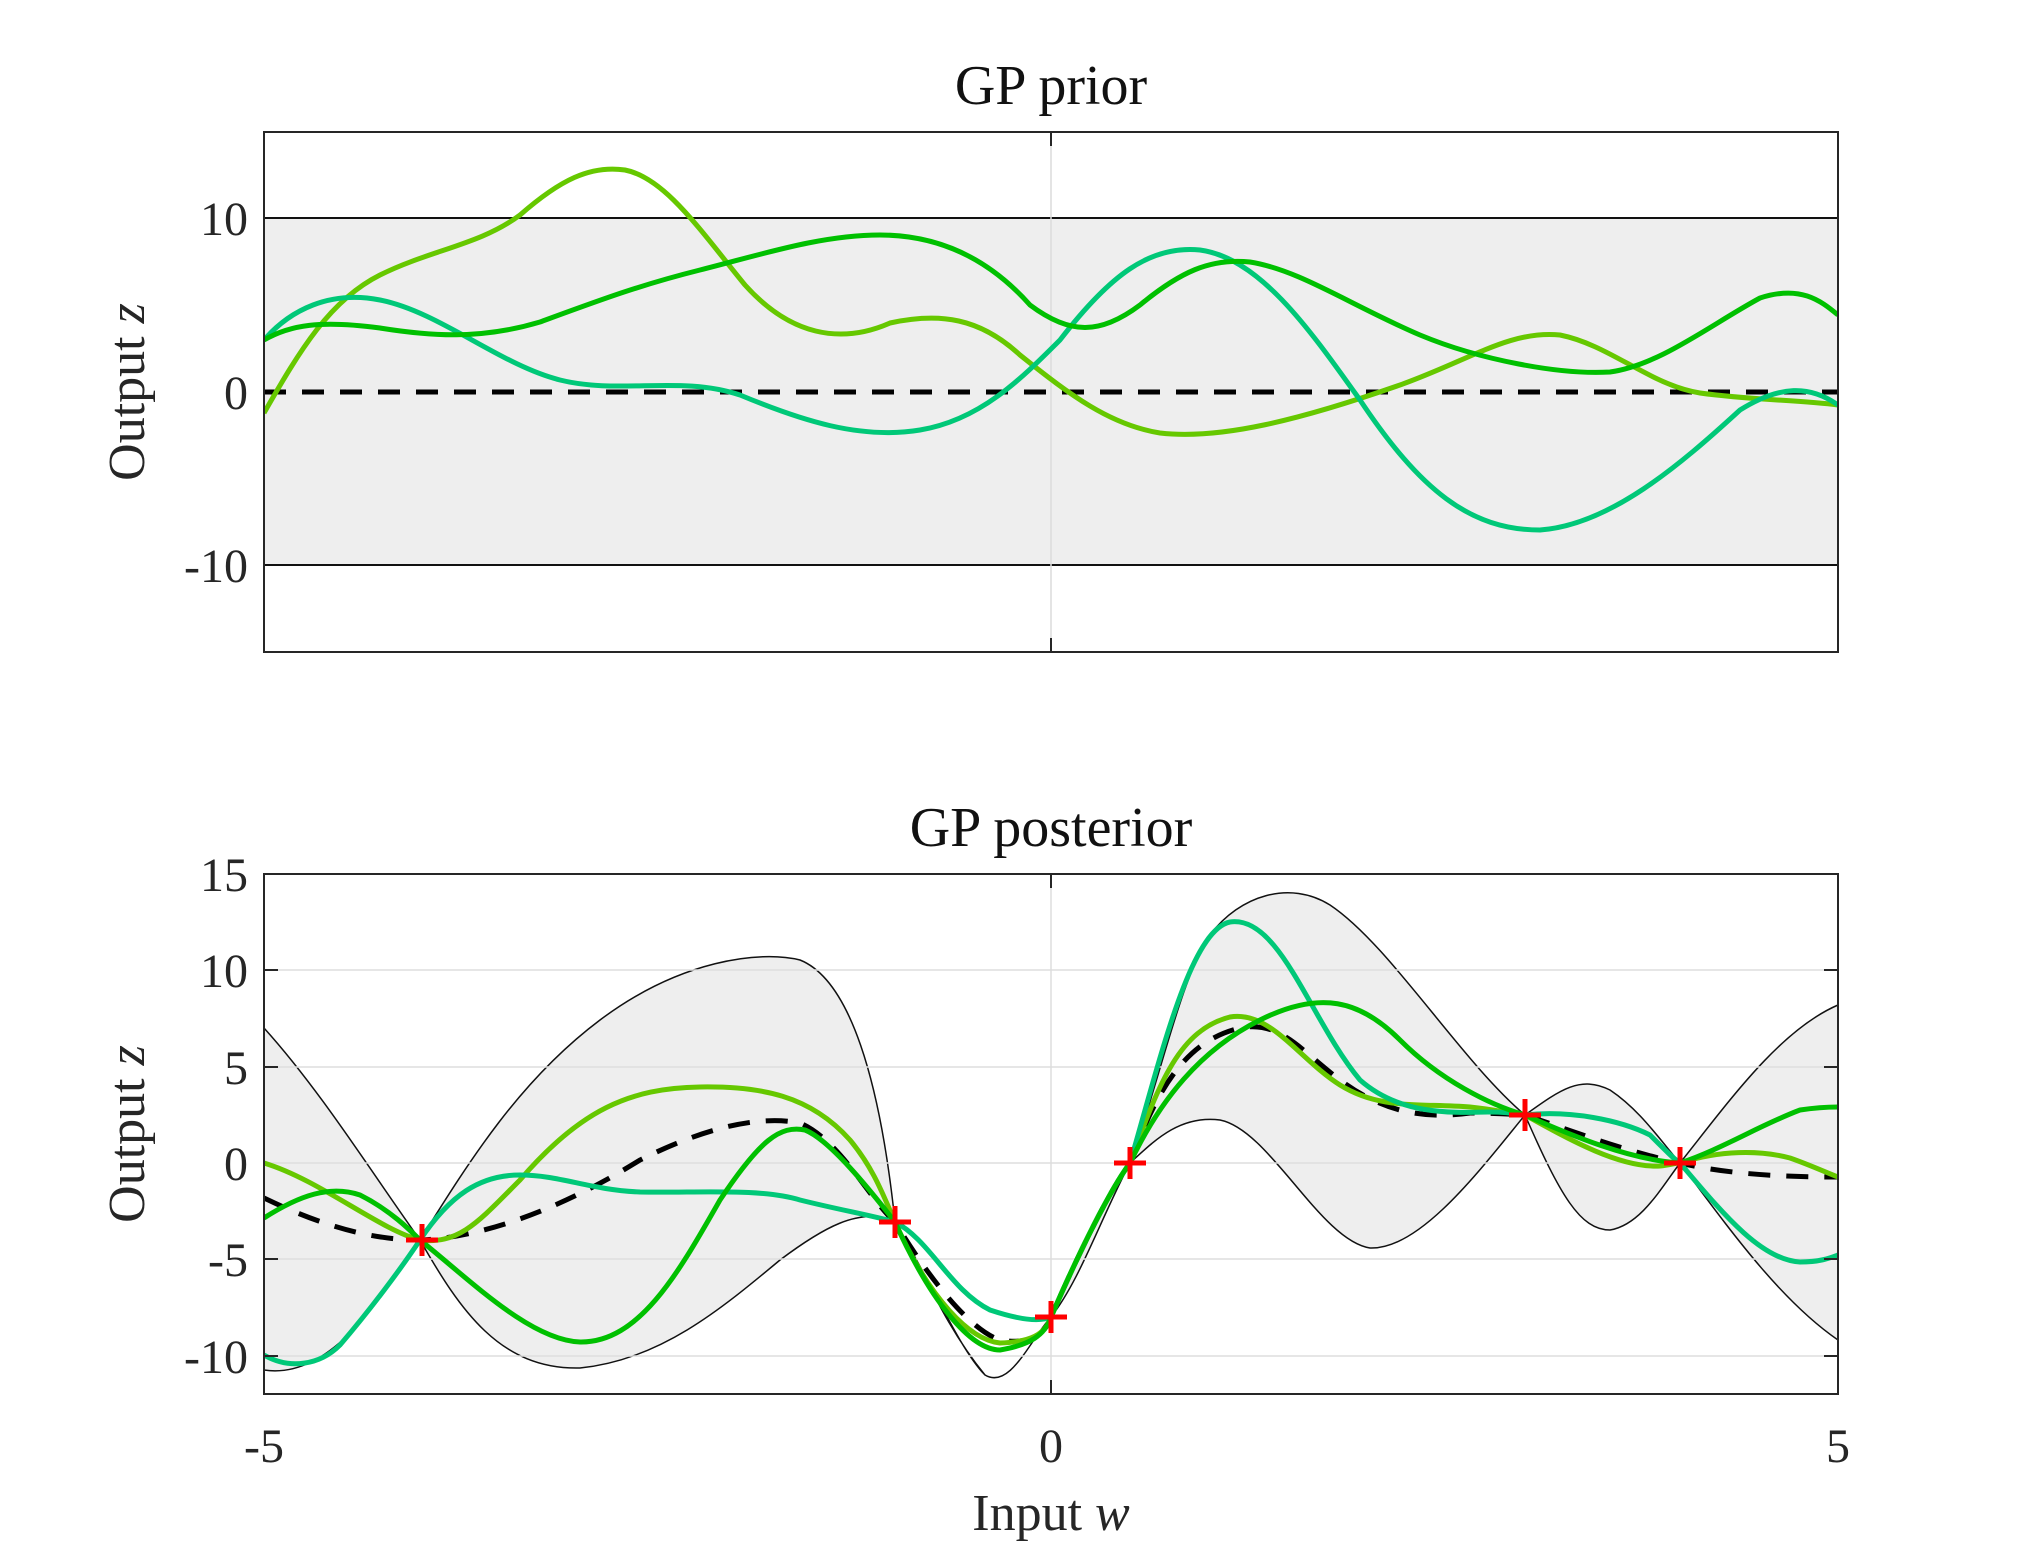 This screenshot has width=2032, height=1567. Describe the element at coordinates (236, 393) in the screenshot. I see `prior-ytick-0: 0` at that location.